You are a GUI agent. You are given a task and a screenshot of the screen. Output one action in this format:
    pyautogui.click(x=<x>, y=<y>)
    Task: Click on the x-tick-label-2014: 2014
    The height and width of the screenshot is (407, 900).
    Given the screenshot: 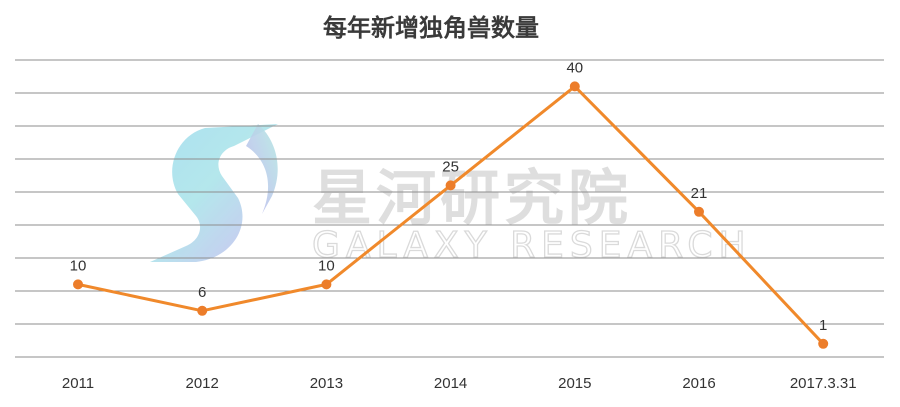 What is the action you would take?
    pyautogui.click(x=450, y=383)
    